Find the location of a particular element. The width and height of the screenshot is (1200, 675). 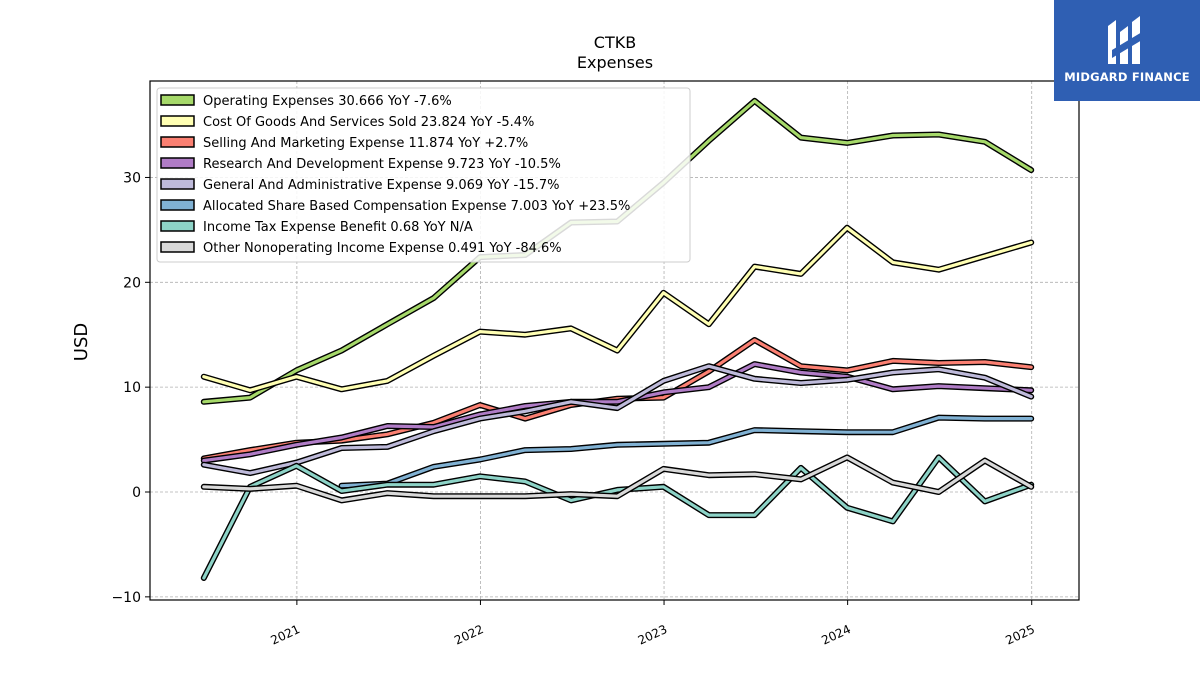

series-3-line is located at coordinates (617, 412).